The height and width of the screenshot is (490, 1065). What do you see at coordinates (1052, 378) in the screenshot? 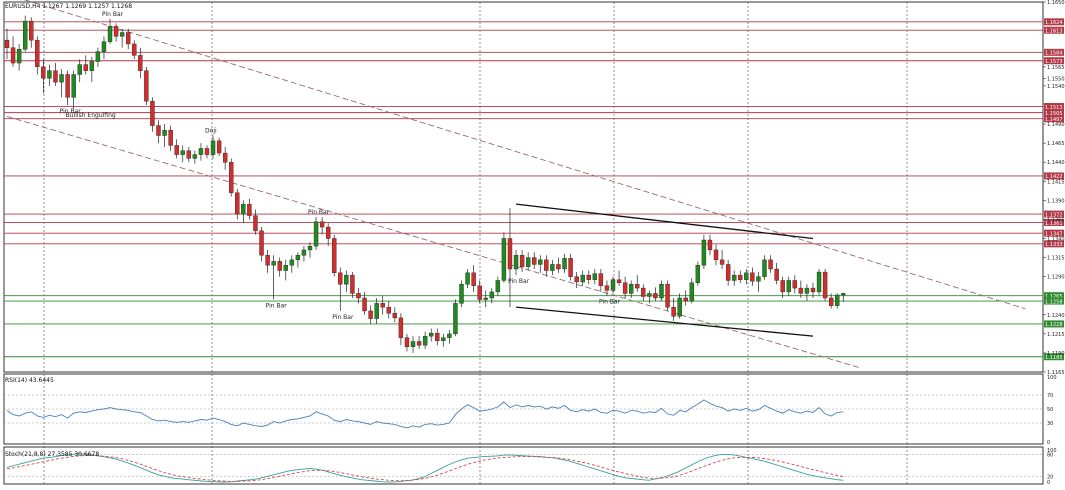
I see `rsi-tick-label: 100` at bounding box center [1052, 378].